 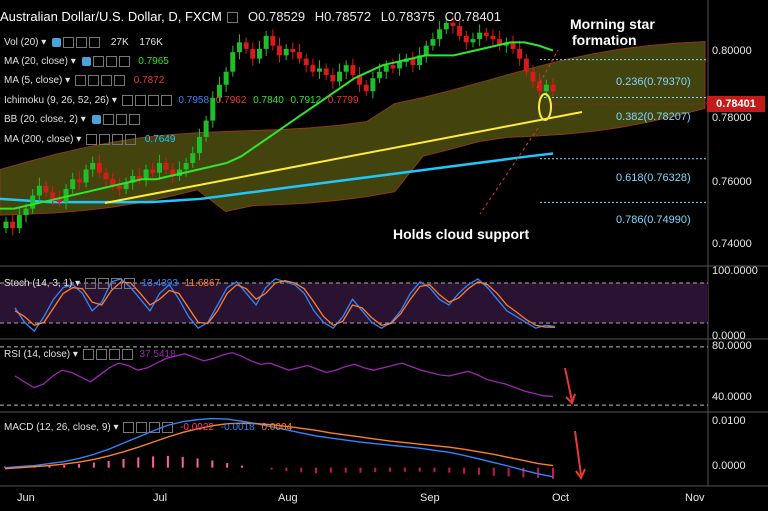 I want to click on ohlc-low: L0.78375, so click(x=408, y=16).